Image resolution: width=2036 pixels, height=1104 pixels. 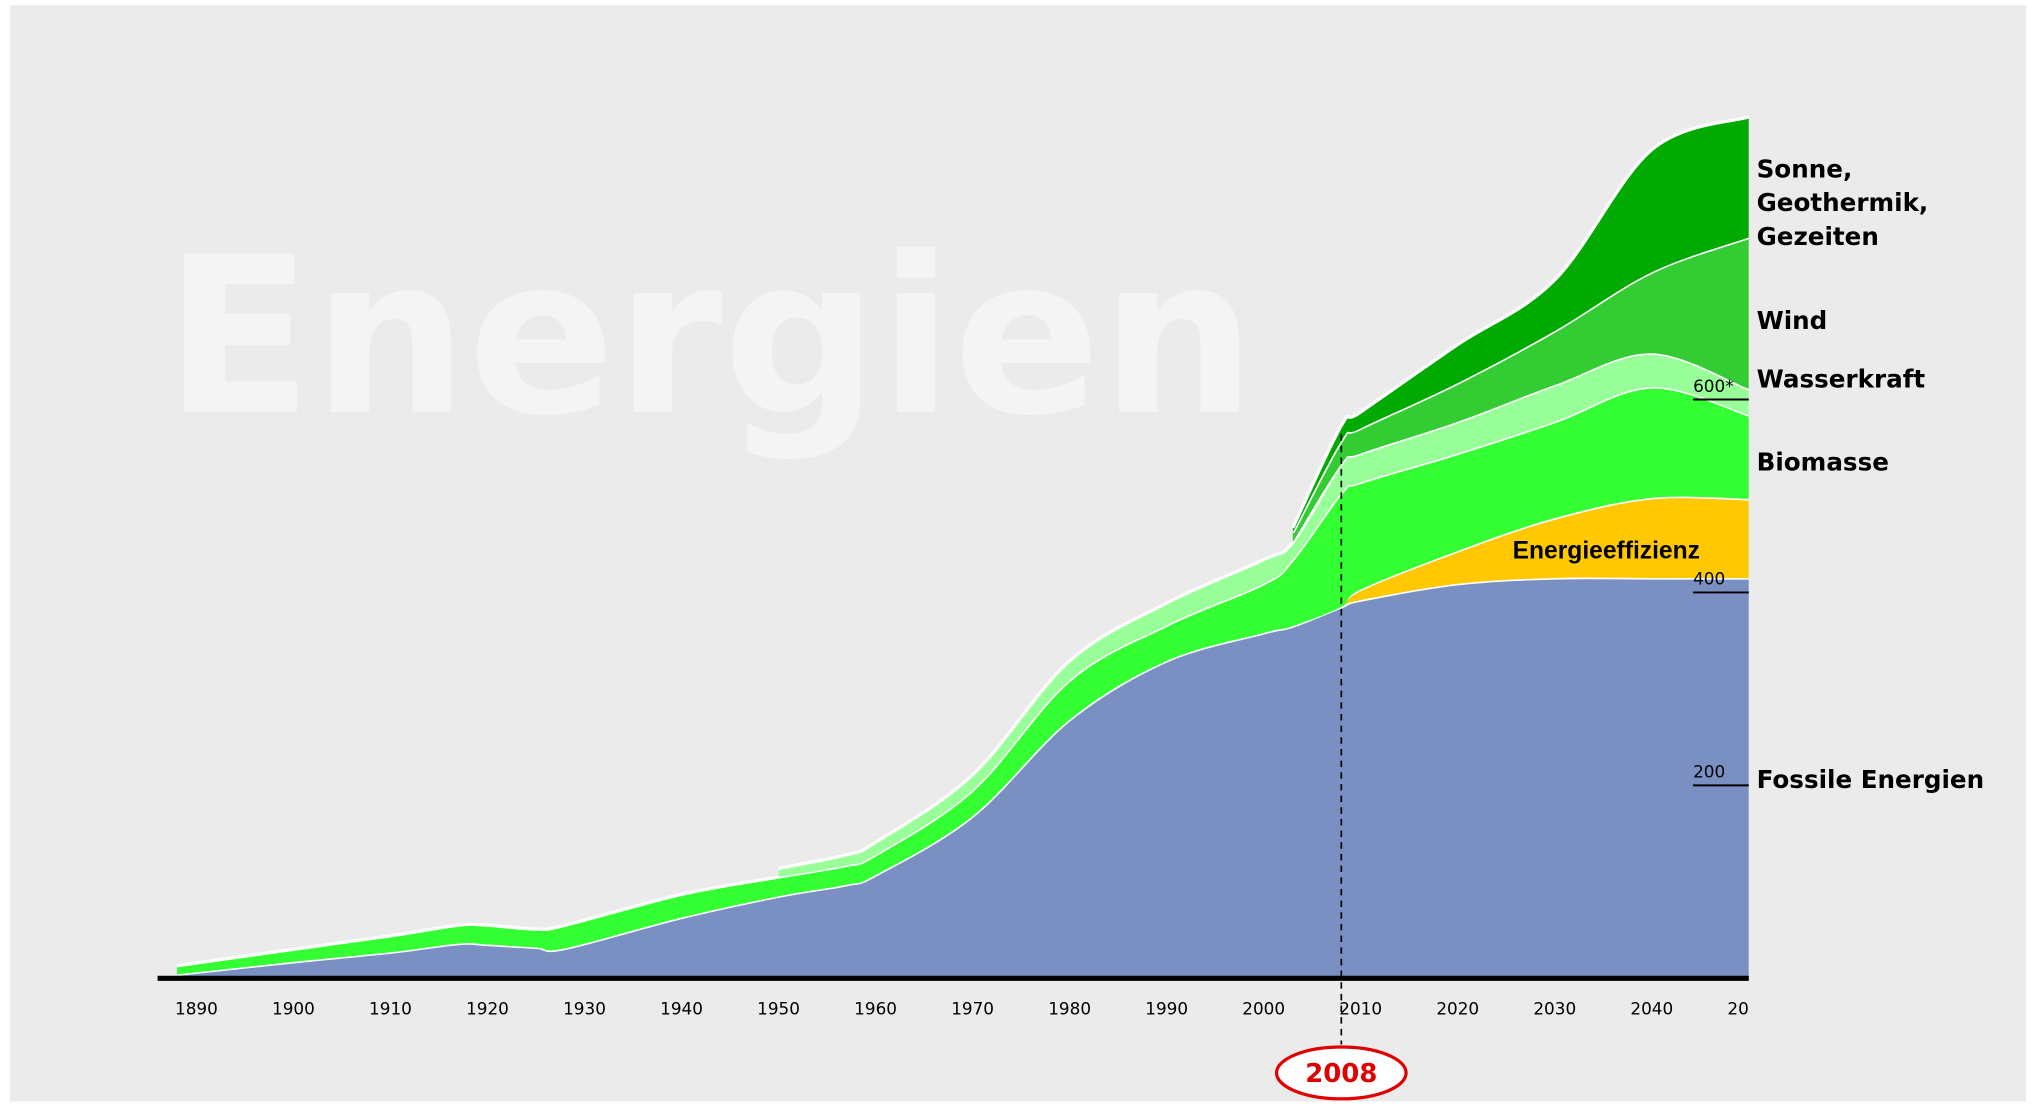 What do you see at coordinates (875, 1009) in the screenshot?
I see `x-tick-label: 1960` at bounding box center [875, 1009].